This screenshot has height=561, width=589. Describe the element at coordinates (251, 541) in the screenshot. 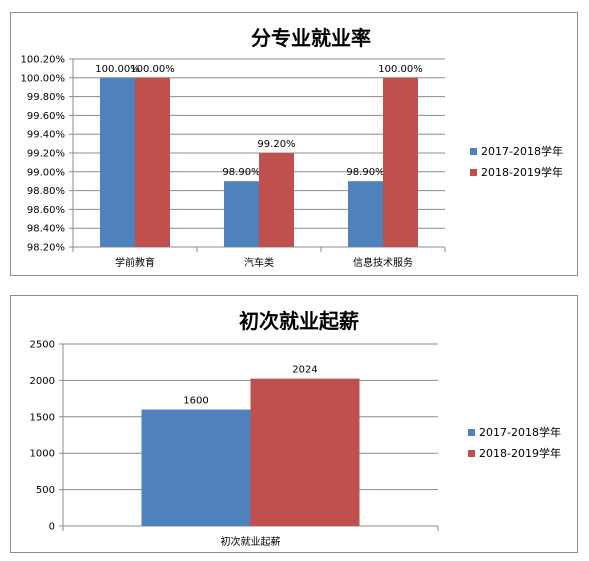

I see `category-label: 初次就业起薪` at that location.